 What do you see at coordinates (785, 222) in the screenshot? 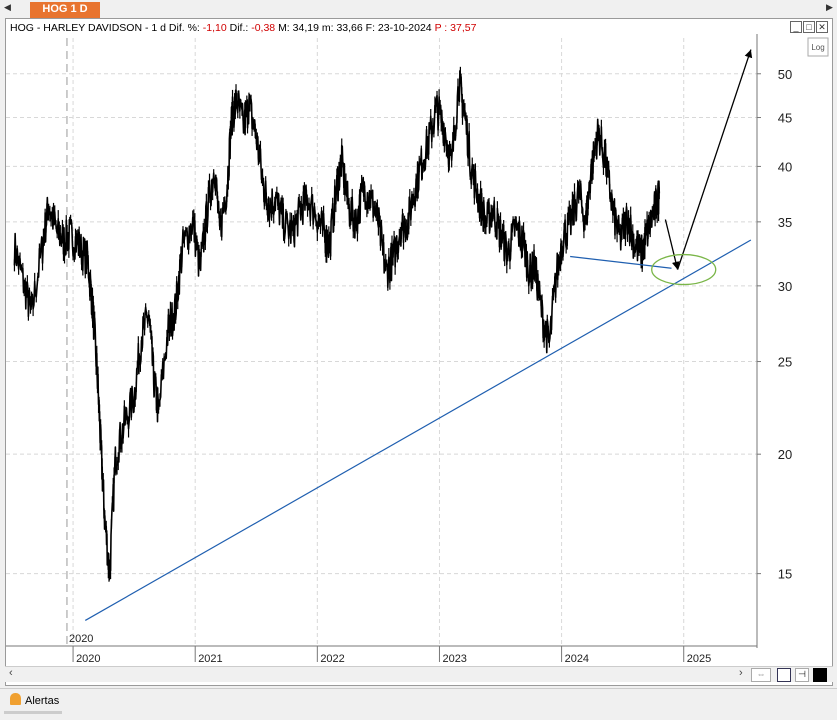
I see `y-tick-label: 35` at bounding box center [785, 222].